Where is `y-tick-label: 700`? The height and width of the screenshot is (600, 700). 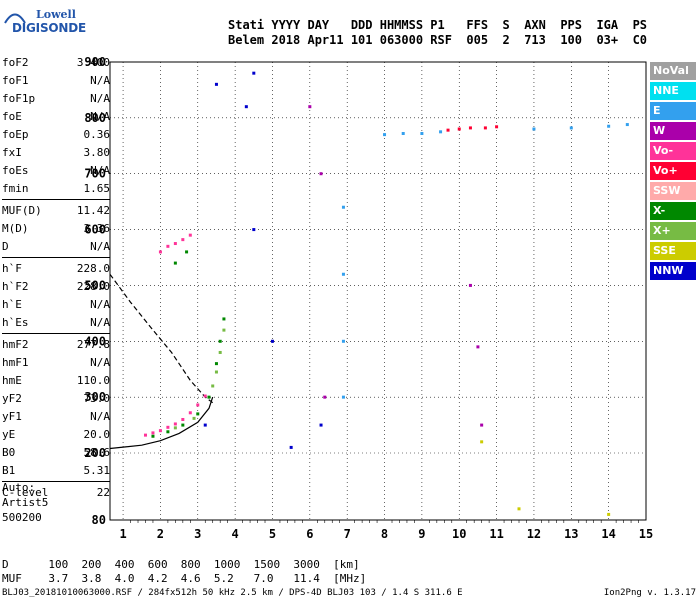
y-tick-label: 700 is located at coordinates (95, 174).